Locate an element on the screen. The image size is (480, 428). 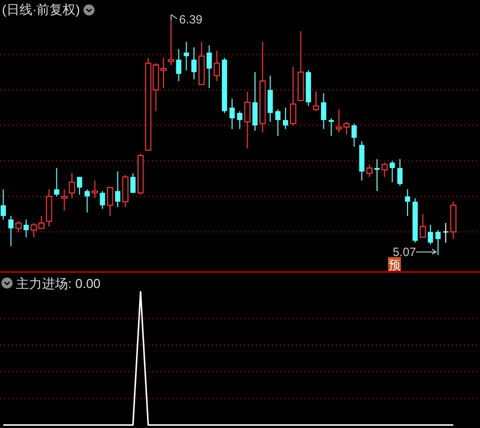
annotation: 5.07 is located at coordinates (404, 252).